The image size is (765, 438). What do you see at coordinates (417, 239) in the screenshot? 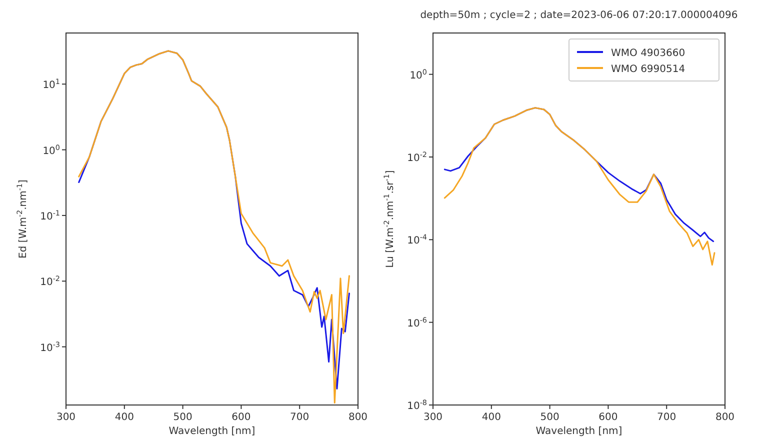
I see `y-tick-label: 10$^{-4}$` at bounding box center [417, 239].